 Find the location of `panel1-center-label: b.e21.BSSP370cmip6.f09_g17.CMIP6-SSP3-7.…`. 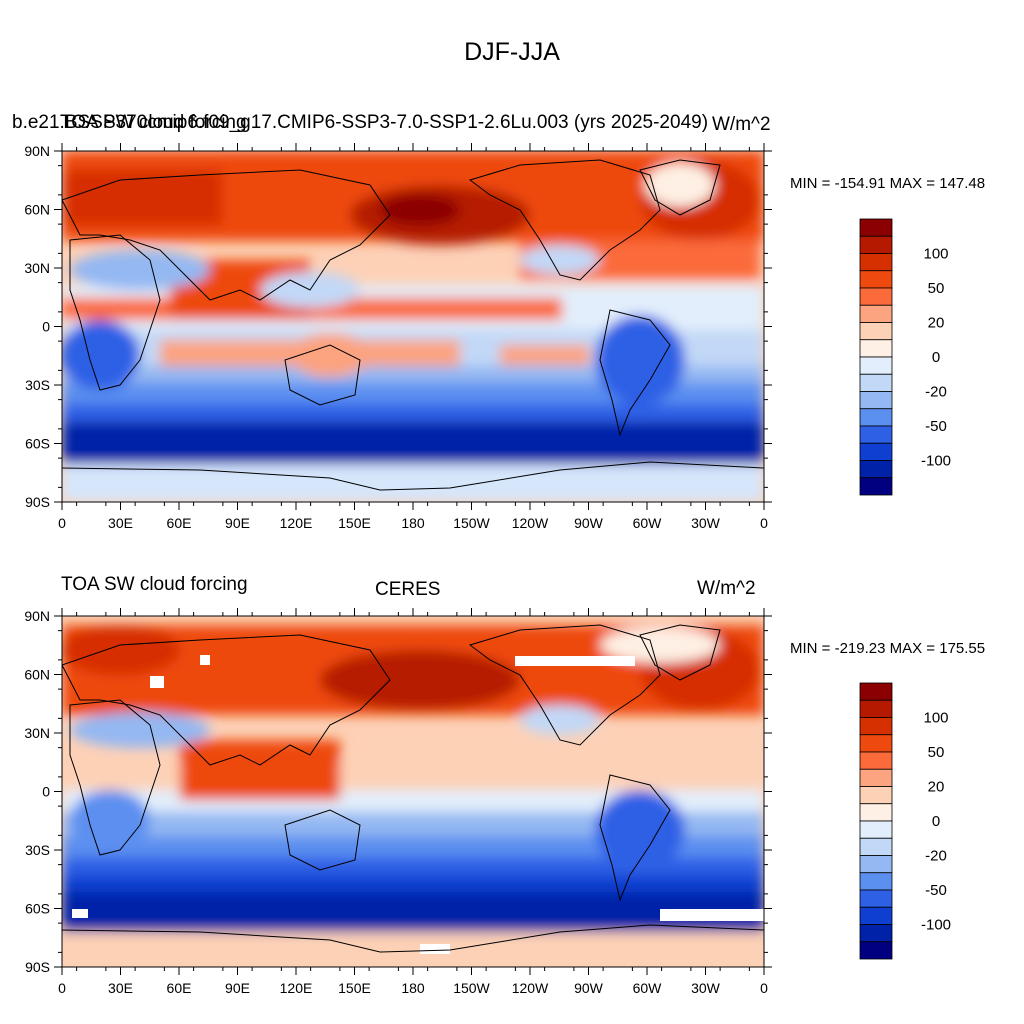

panel1-center-label: b.e21.BSSP370cmip6.f09_g17.CMIP6-SSP3-7.… is located at coordinates (360, 122).